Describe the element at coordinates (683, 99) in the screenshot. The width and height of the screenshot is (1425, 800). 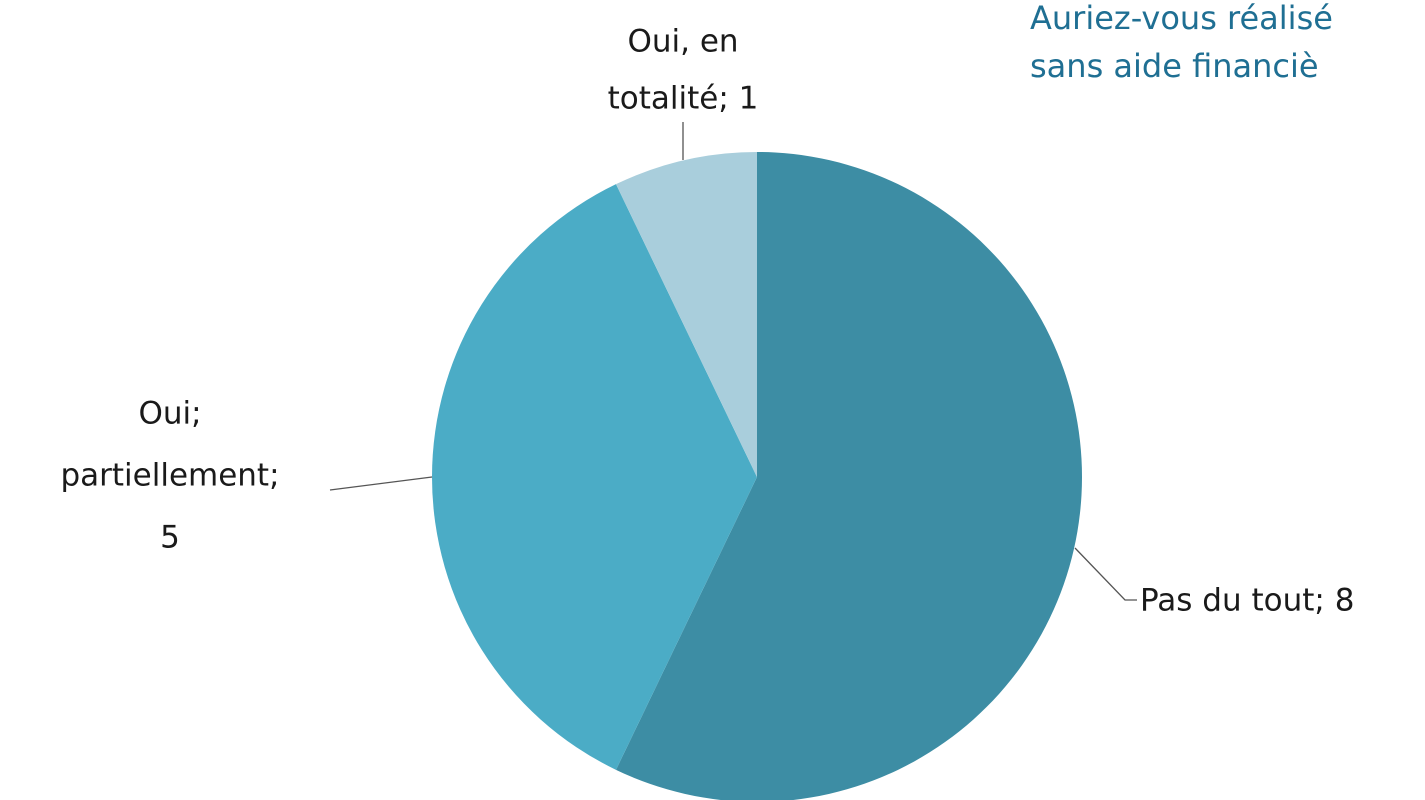
I see `data-label: totalité; 1` at that location.